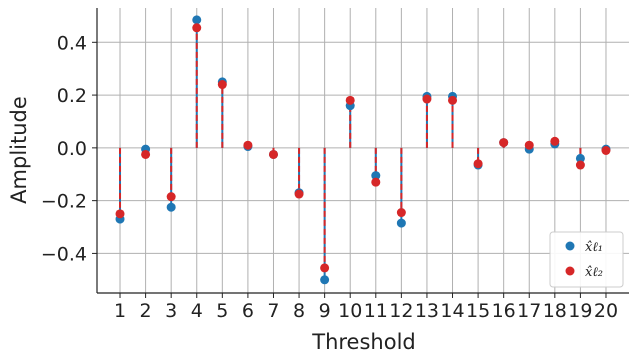  Describe the element at coordinates (19, 150) in the screenshot. I see `y-axis-label: Amplitude` at that location.